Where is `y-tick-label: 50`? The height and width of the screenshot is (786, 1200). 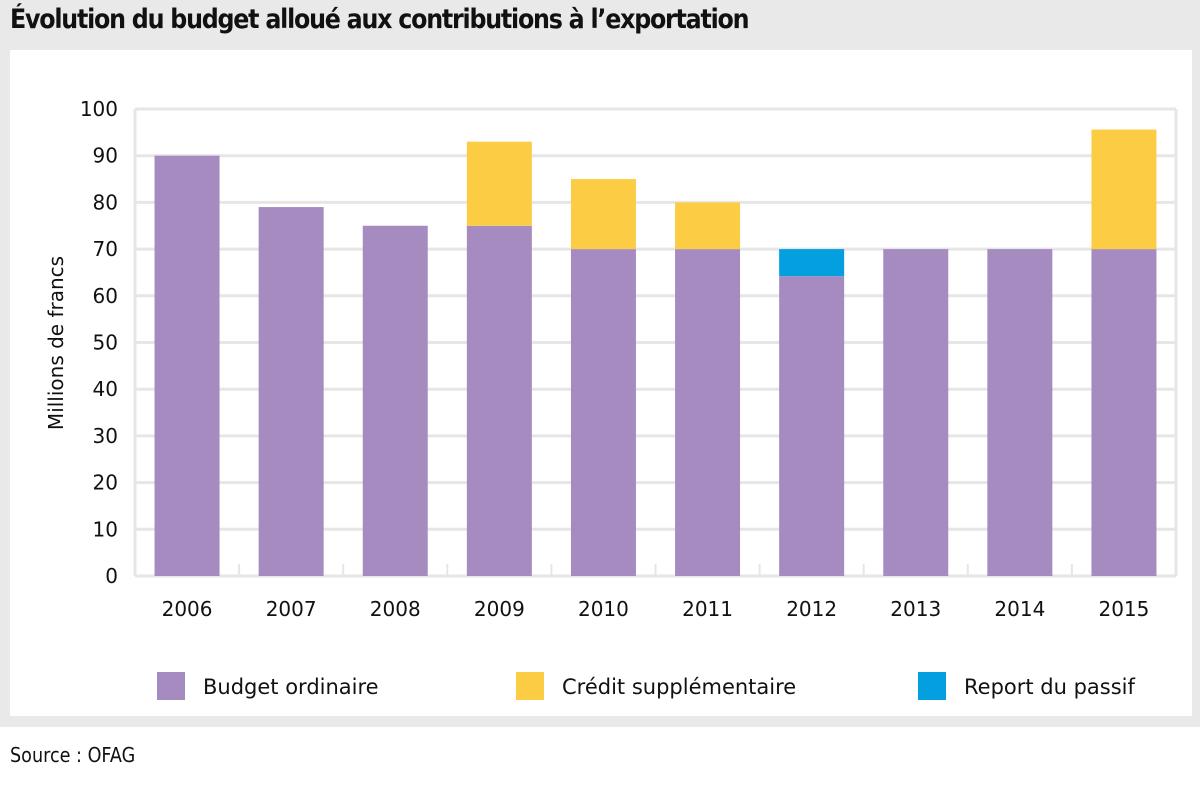
y-tick-label: 50 is located at coordinates (105, 343).